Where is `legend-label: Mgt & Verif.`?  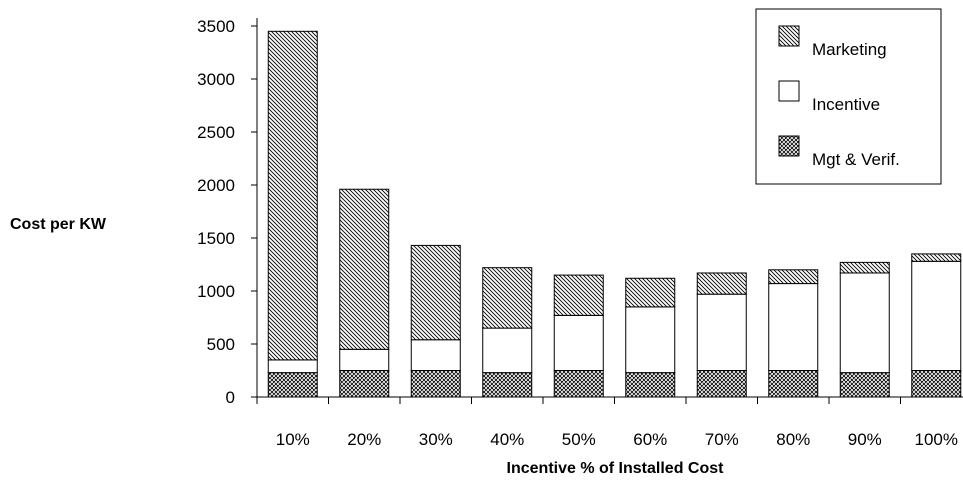
legend-label: Mgt & Verif. is located at coordinates (856, 159).